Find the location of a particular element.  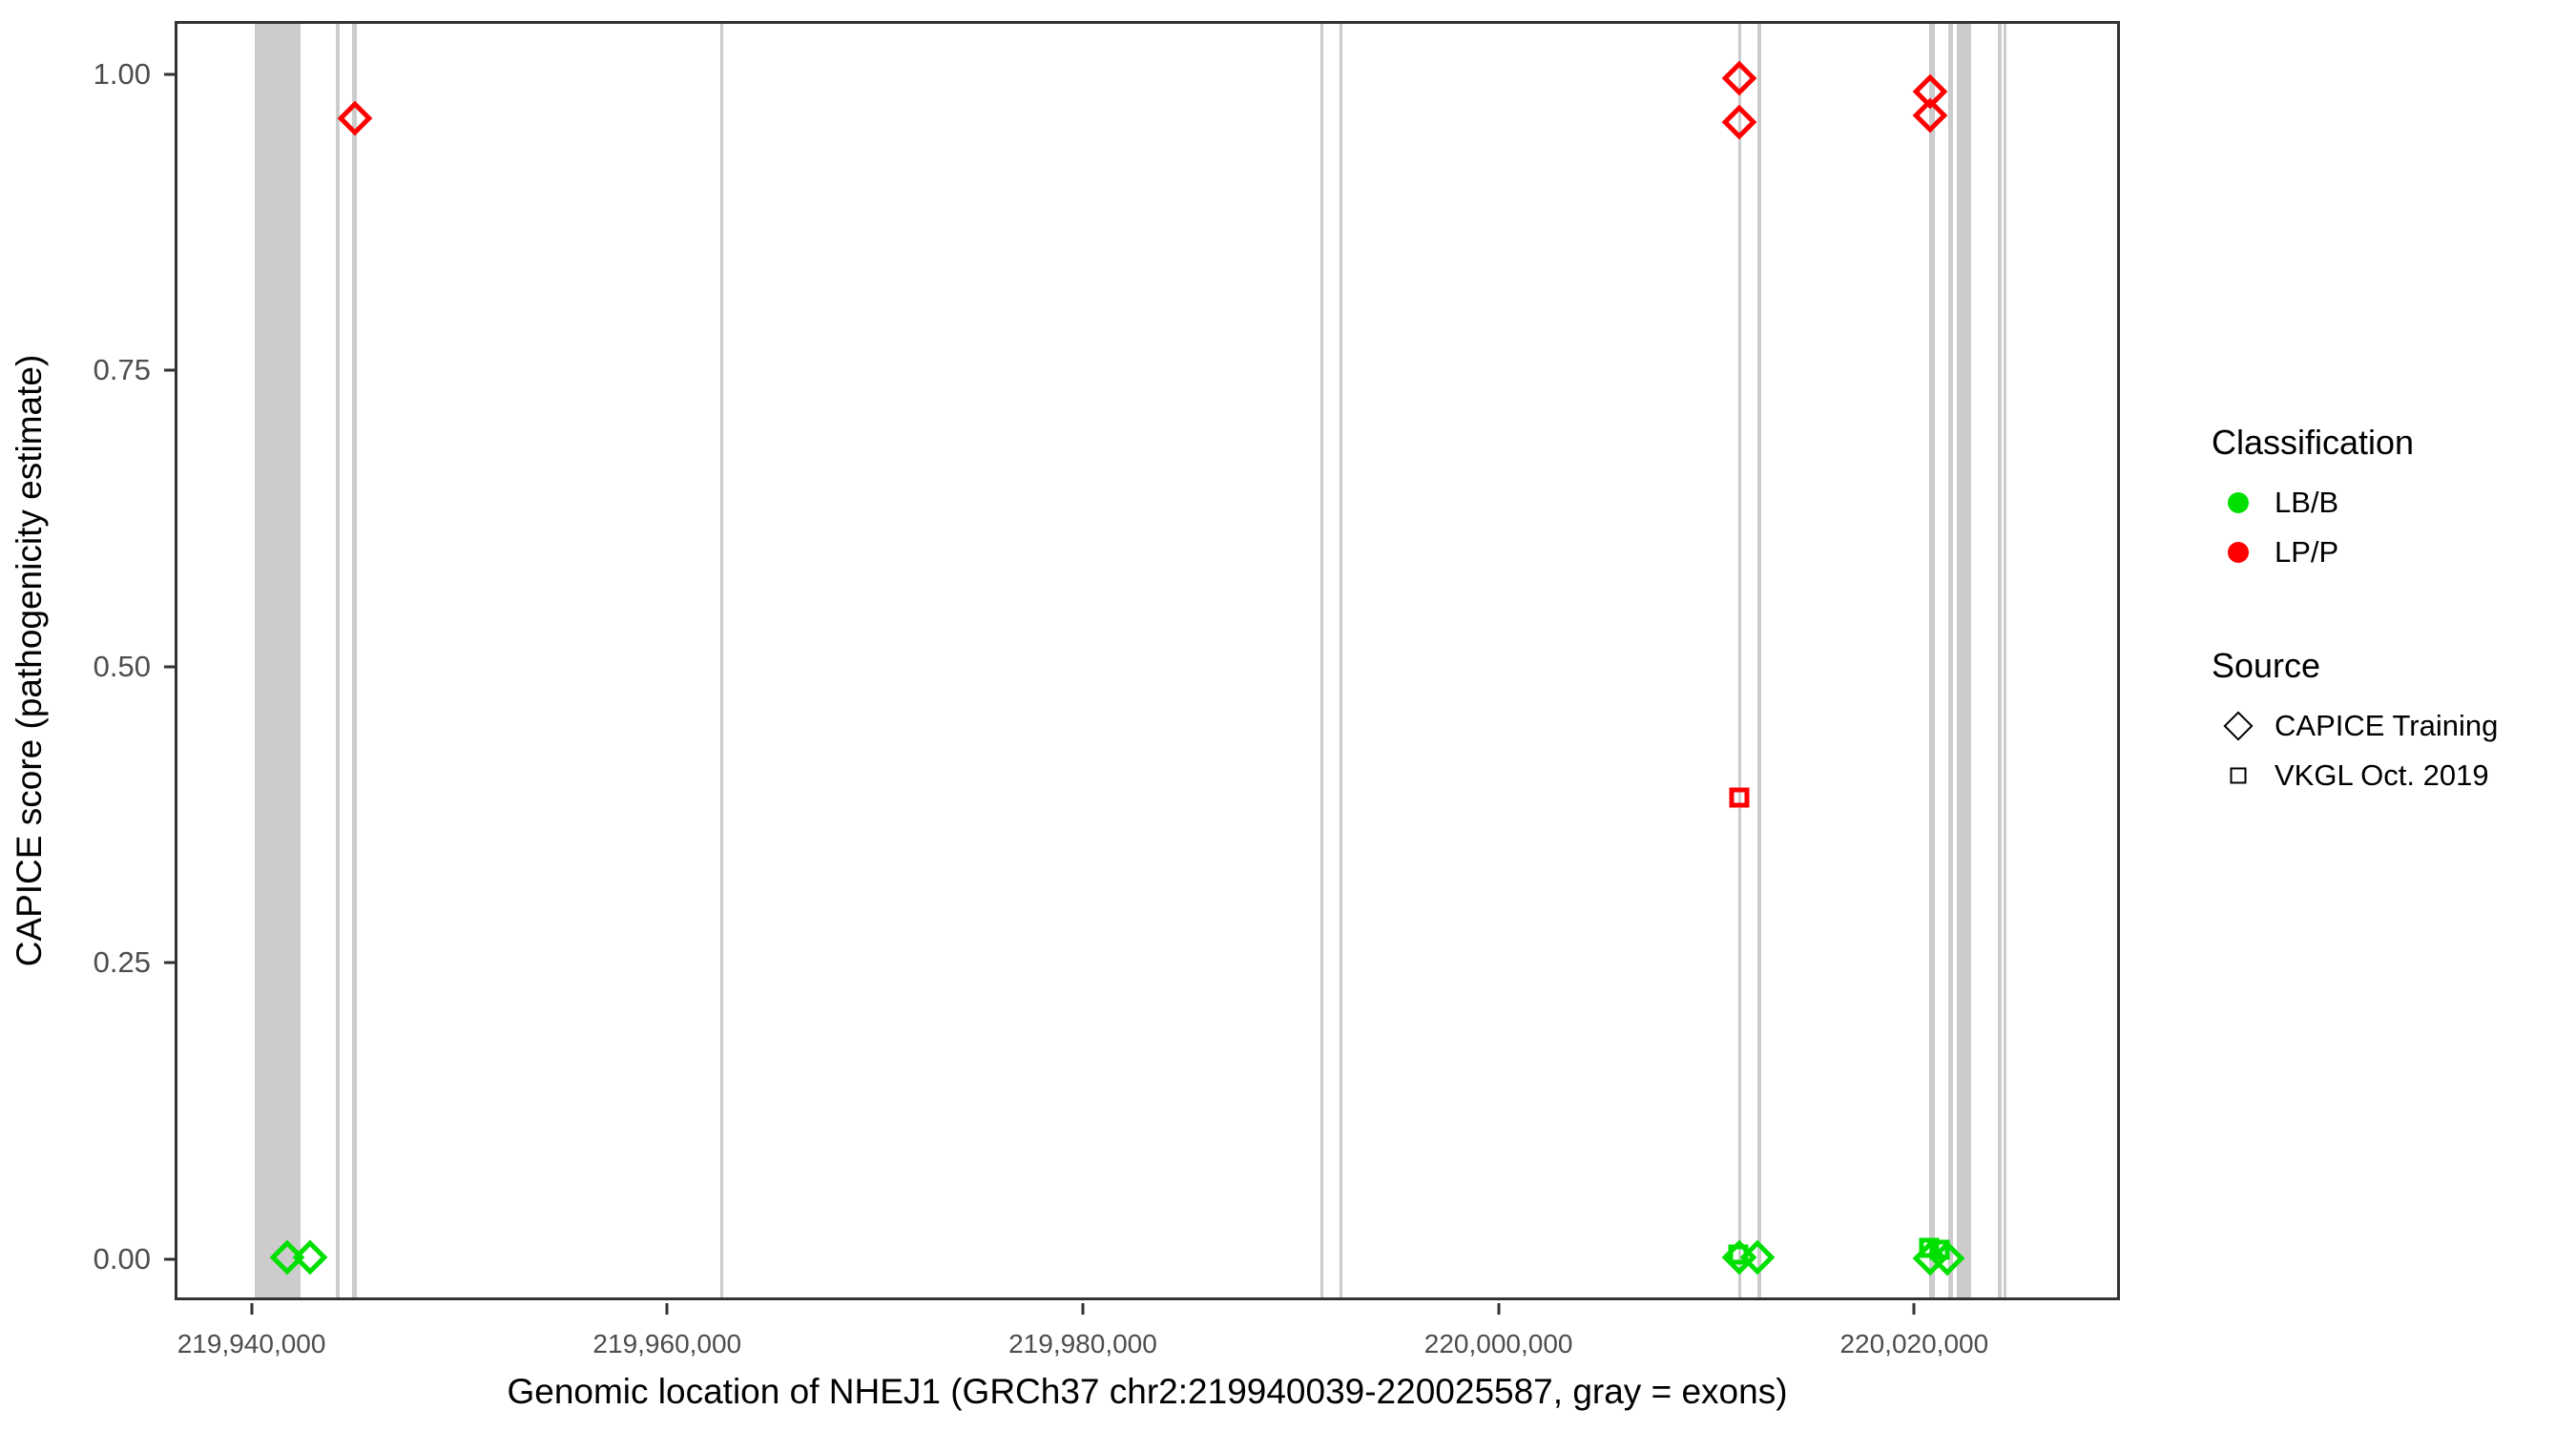

square-icon is located at coordinates (2238, 775).